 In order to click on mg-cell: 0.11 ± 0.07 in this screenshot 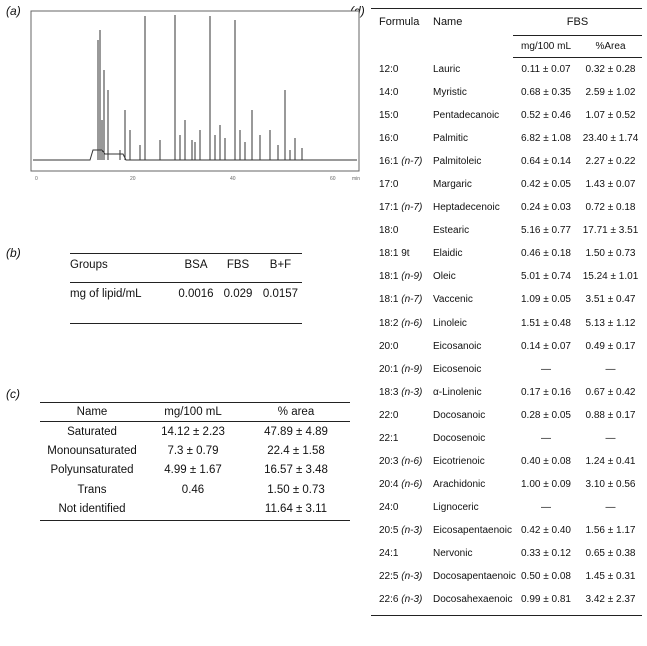, I will do `click(546, 70)`.